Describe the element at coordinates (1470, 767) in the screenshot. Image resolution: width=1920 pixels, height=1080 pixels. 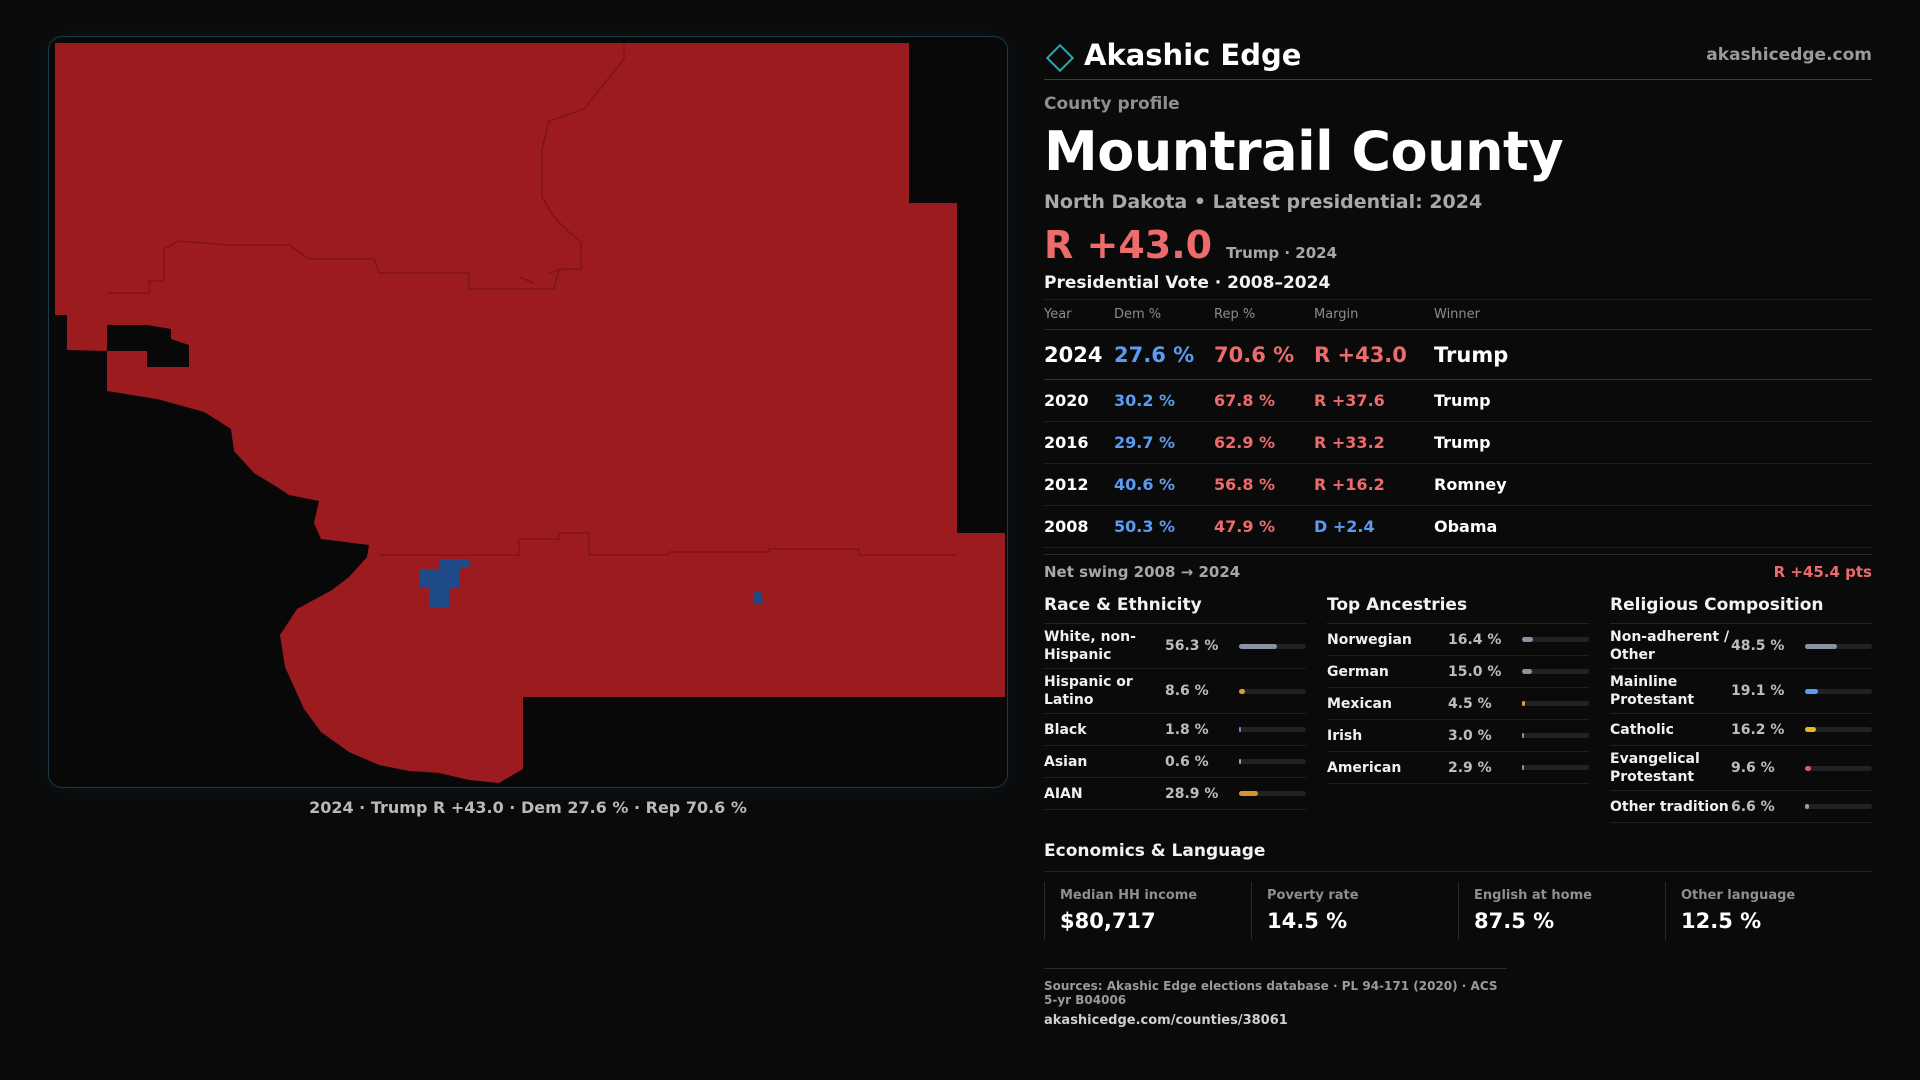
I see `ancestry-value: 2.9 %` at that location.